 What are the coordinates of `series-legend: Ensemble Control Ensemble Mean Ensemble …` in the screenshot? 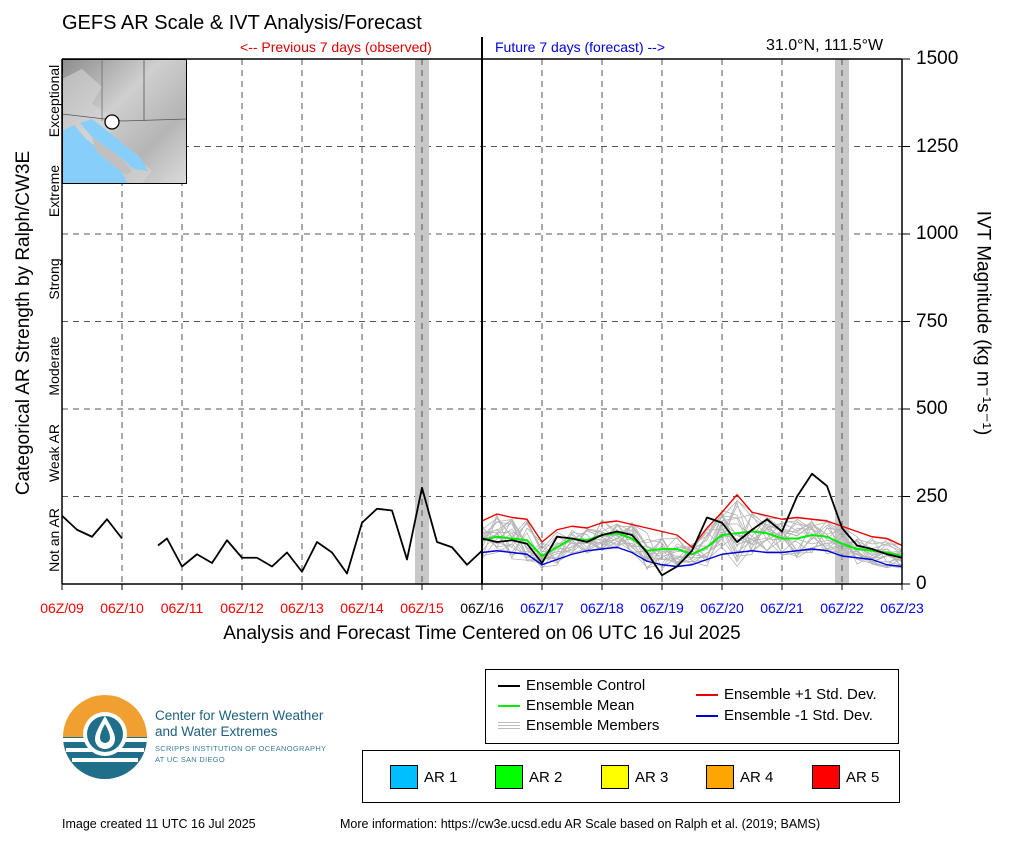 It's located at (692, 706).